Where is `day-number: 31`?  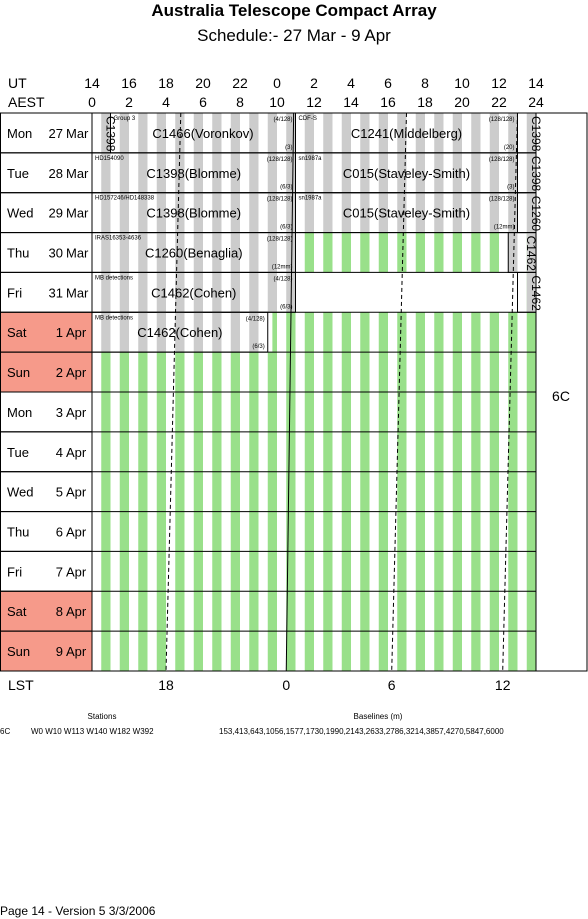
day-number: 31 is located at coordinates (56, 292).